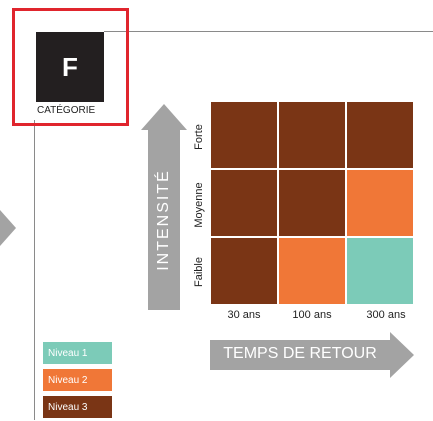  Describe the element at coordinates (34, 270) in the screenshot. I see `frame-left-line` at that location.